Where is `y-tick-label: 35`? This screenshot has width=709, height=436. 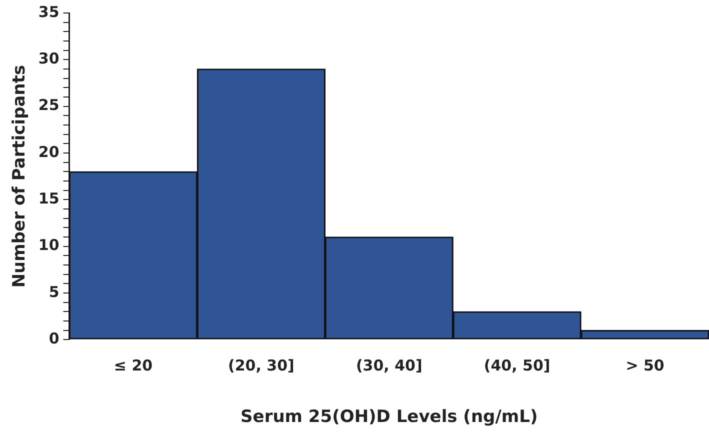
y-tick-label: 35 is located at coordinates (49, 11).